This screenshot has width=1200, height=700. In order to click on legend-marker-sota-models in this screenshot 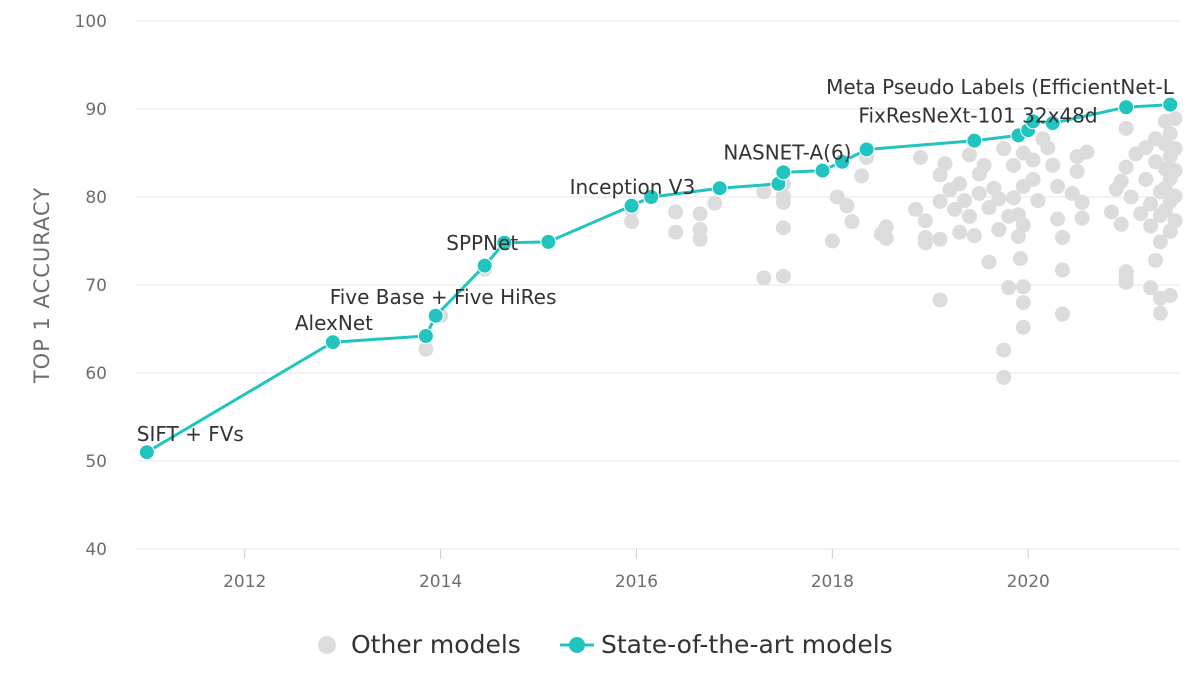, I will do `click(577, 645)`.